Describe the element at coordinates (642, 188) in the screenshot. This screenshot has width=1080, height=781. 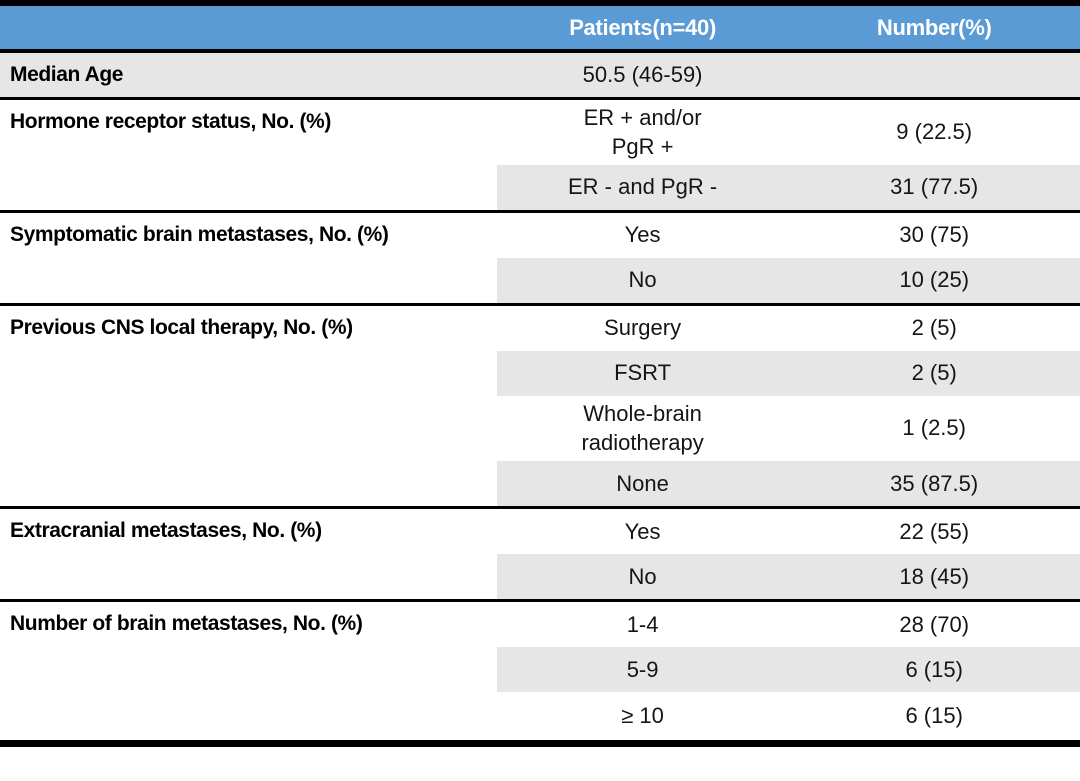
I see `value-cell: ER - and PgR -` at that location.